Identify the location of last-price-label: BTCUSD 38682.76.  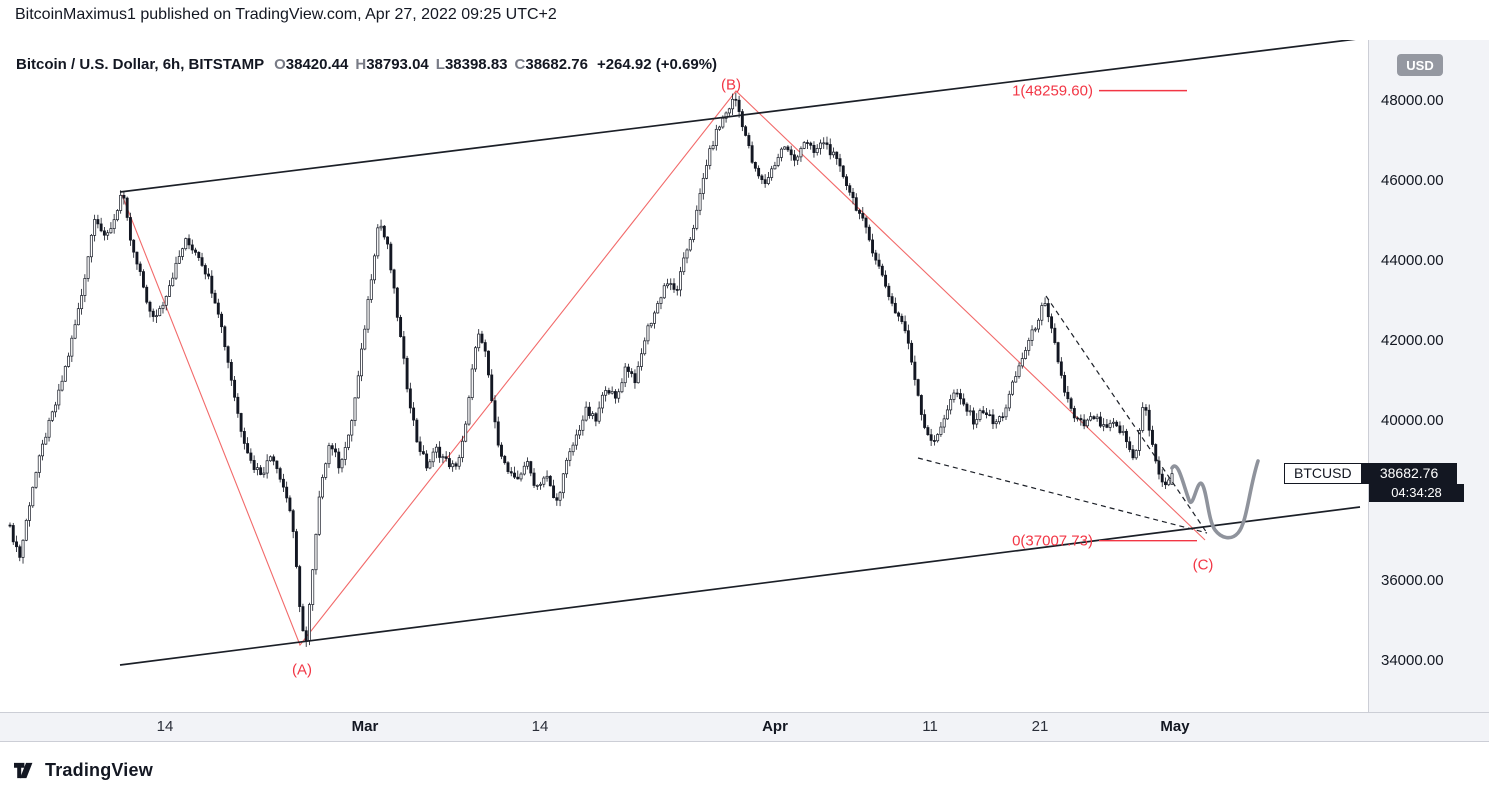
(1370, 473).